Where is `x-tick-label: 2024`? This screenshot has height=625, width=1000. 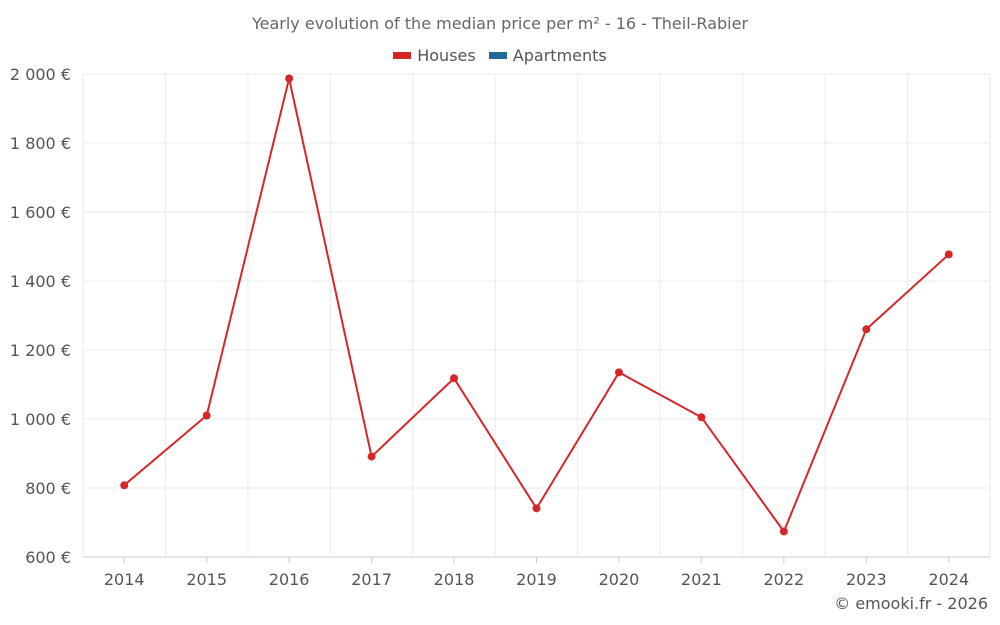
x-tick-label: 2024 is located at coordinates (948, 579).